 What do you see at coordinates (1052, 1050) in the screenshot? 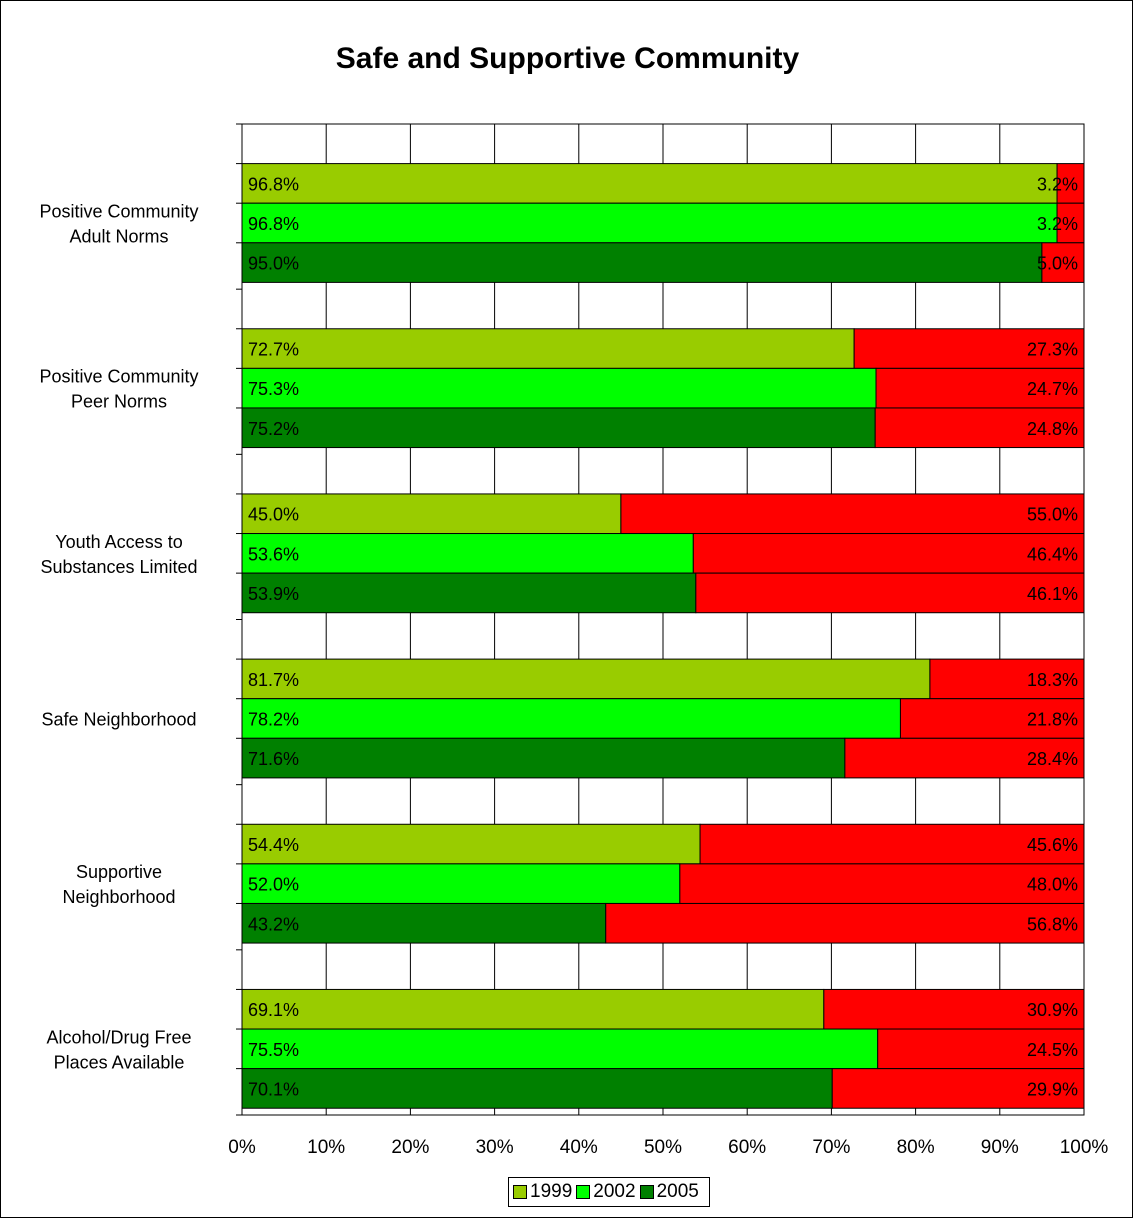
I see `data-label-negative: 24.5%` at bounding box center [1052, 1050].